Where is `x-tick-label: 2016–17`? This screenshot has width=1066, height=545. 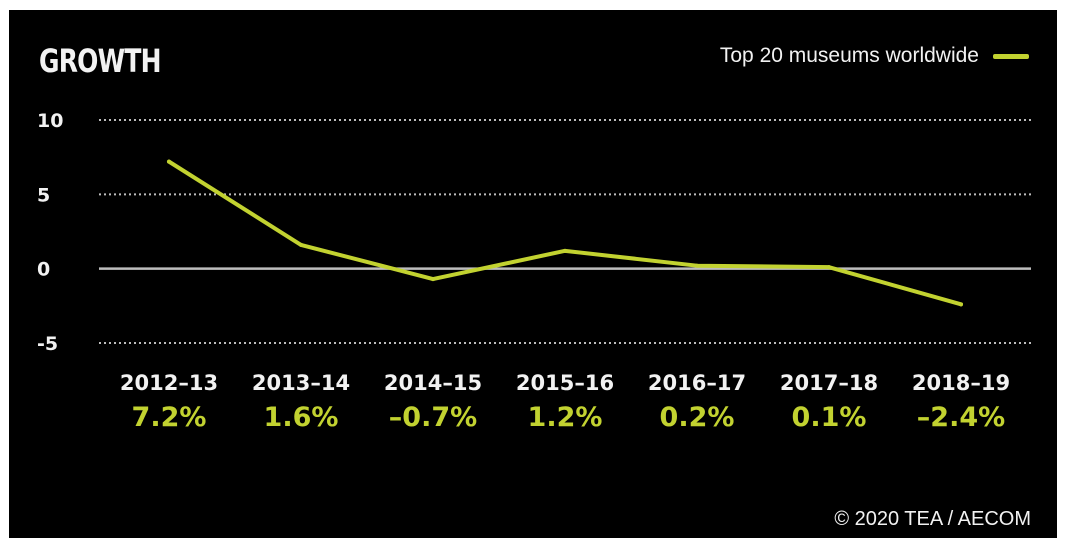
x-tick-label: 2016–17 is located at coordinates (697, 383).